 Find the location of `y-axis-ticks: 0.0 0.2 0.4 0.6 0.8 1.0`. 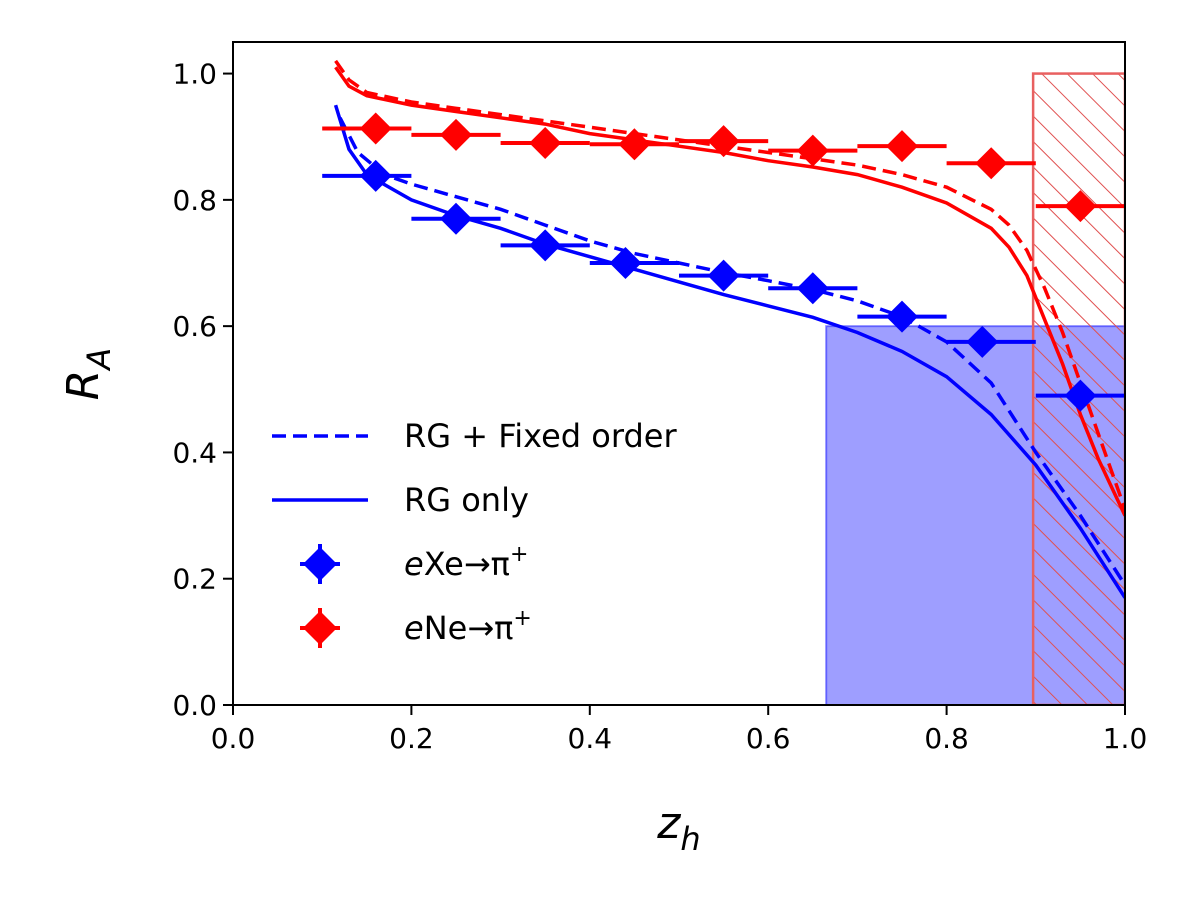

y-axis-ticks: 0.0 0.2 0.4 0.6 0.8 1.0 is located at coordinates (202, 390).